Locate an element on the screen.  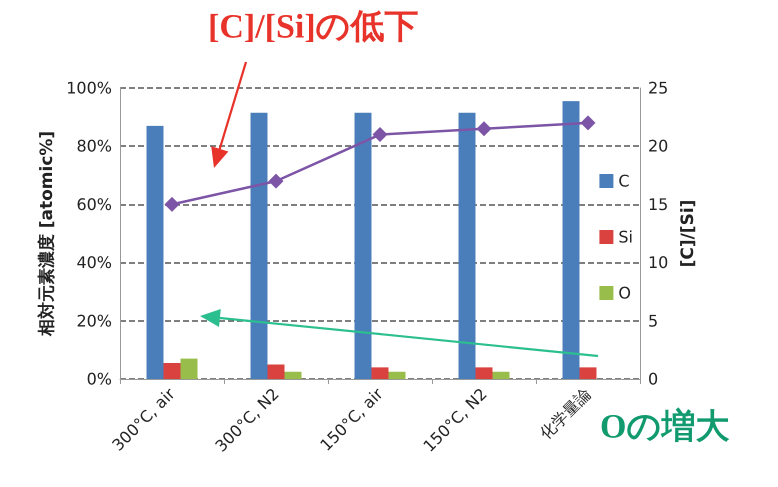
text: Oの増大 is located at coordinates (665, 426).